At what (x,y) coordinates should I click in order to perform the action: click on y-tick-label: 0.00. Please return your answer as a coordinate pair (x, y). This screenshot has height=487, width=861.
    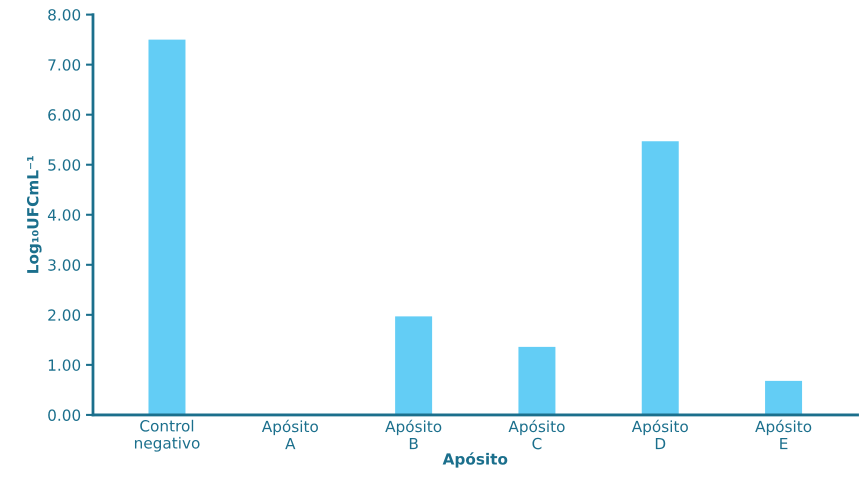
    Looking at the image, I should click on (64, 415).